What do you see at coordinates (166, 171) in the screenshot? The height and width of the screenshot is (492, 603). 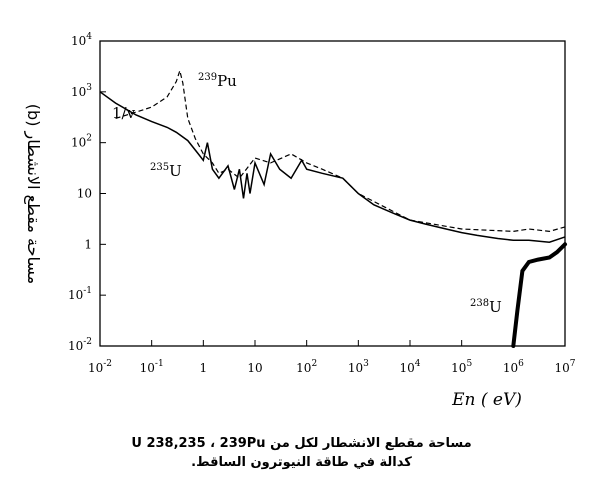 I see `annotation-label: 235U` at bounding box center [166, 171].